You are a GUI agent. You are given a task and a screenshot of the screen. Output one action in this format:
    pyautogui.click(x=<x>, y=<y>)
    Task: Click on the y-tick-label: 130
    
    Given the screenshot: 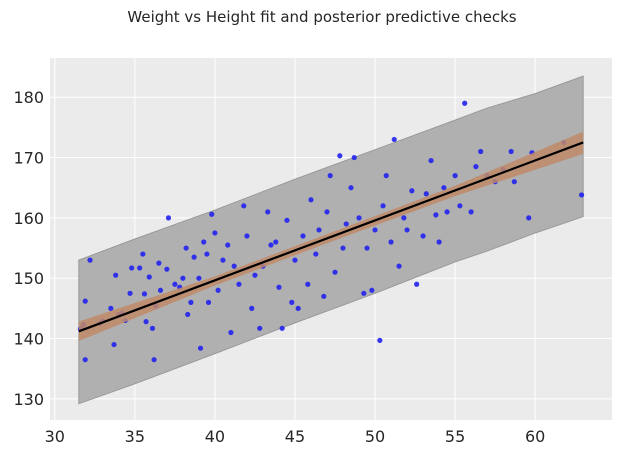 What is the action you would take?
    pyautogui.click(x=28, y=399)
    